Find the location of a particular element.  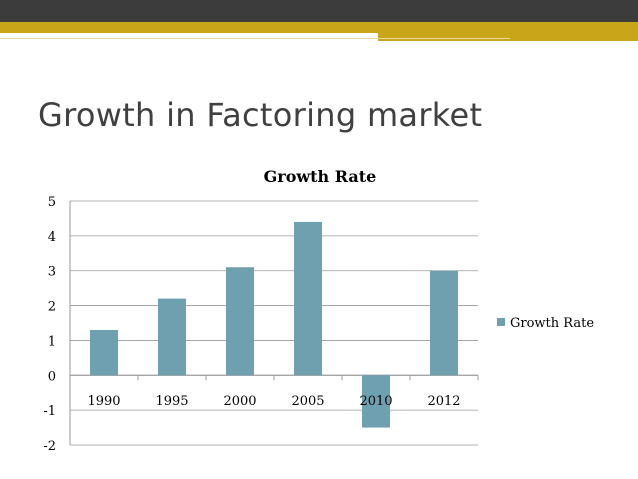

x-axis-ticks: 1990 1995 2000 2005 2010 2012 is located at coordinates (273, 401).